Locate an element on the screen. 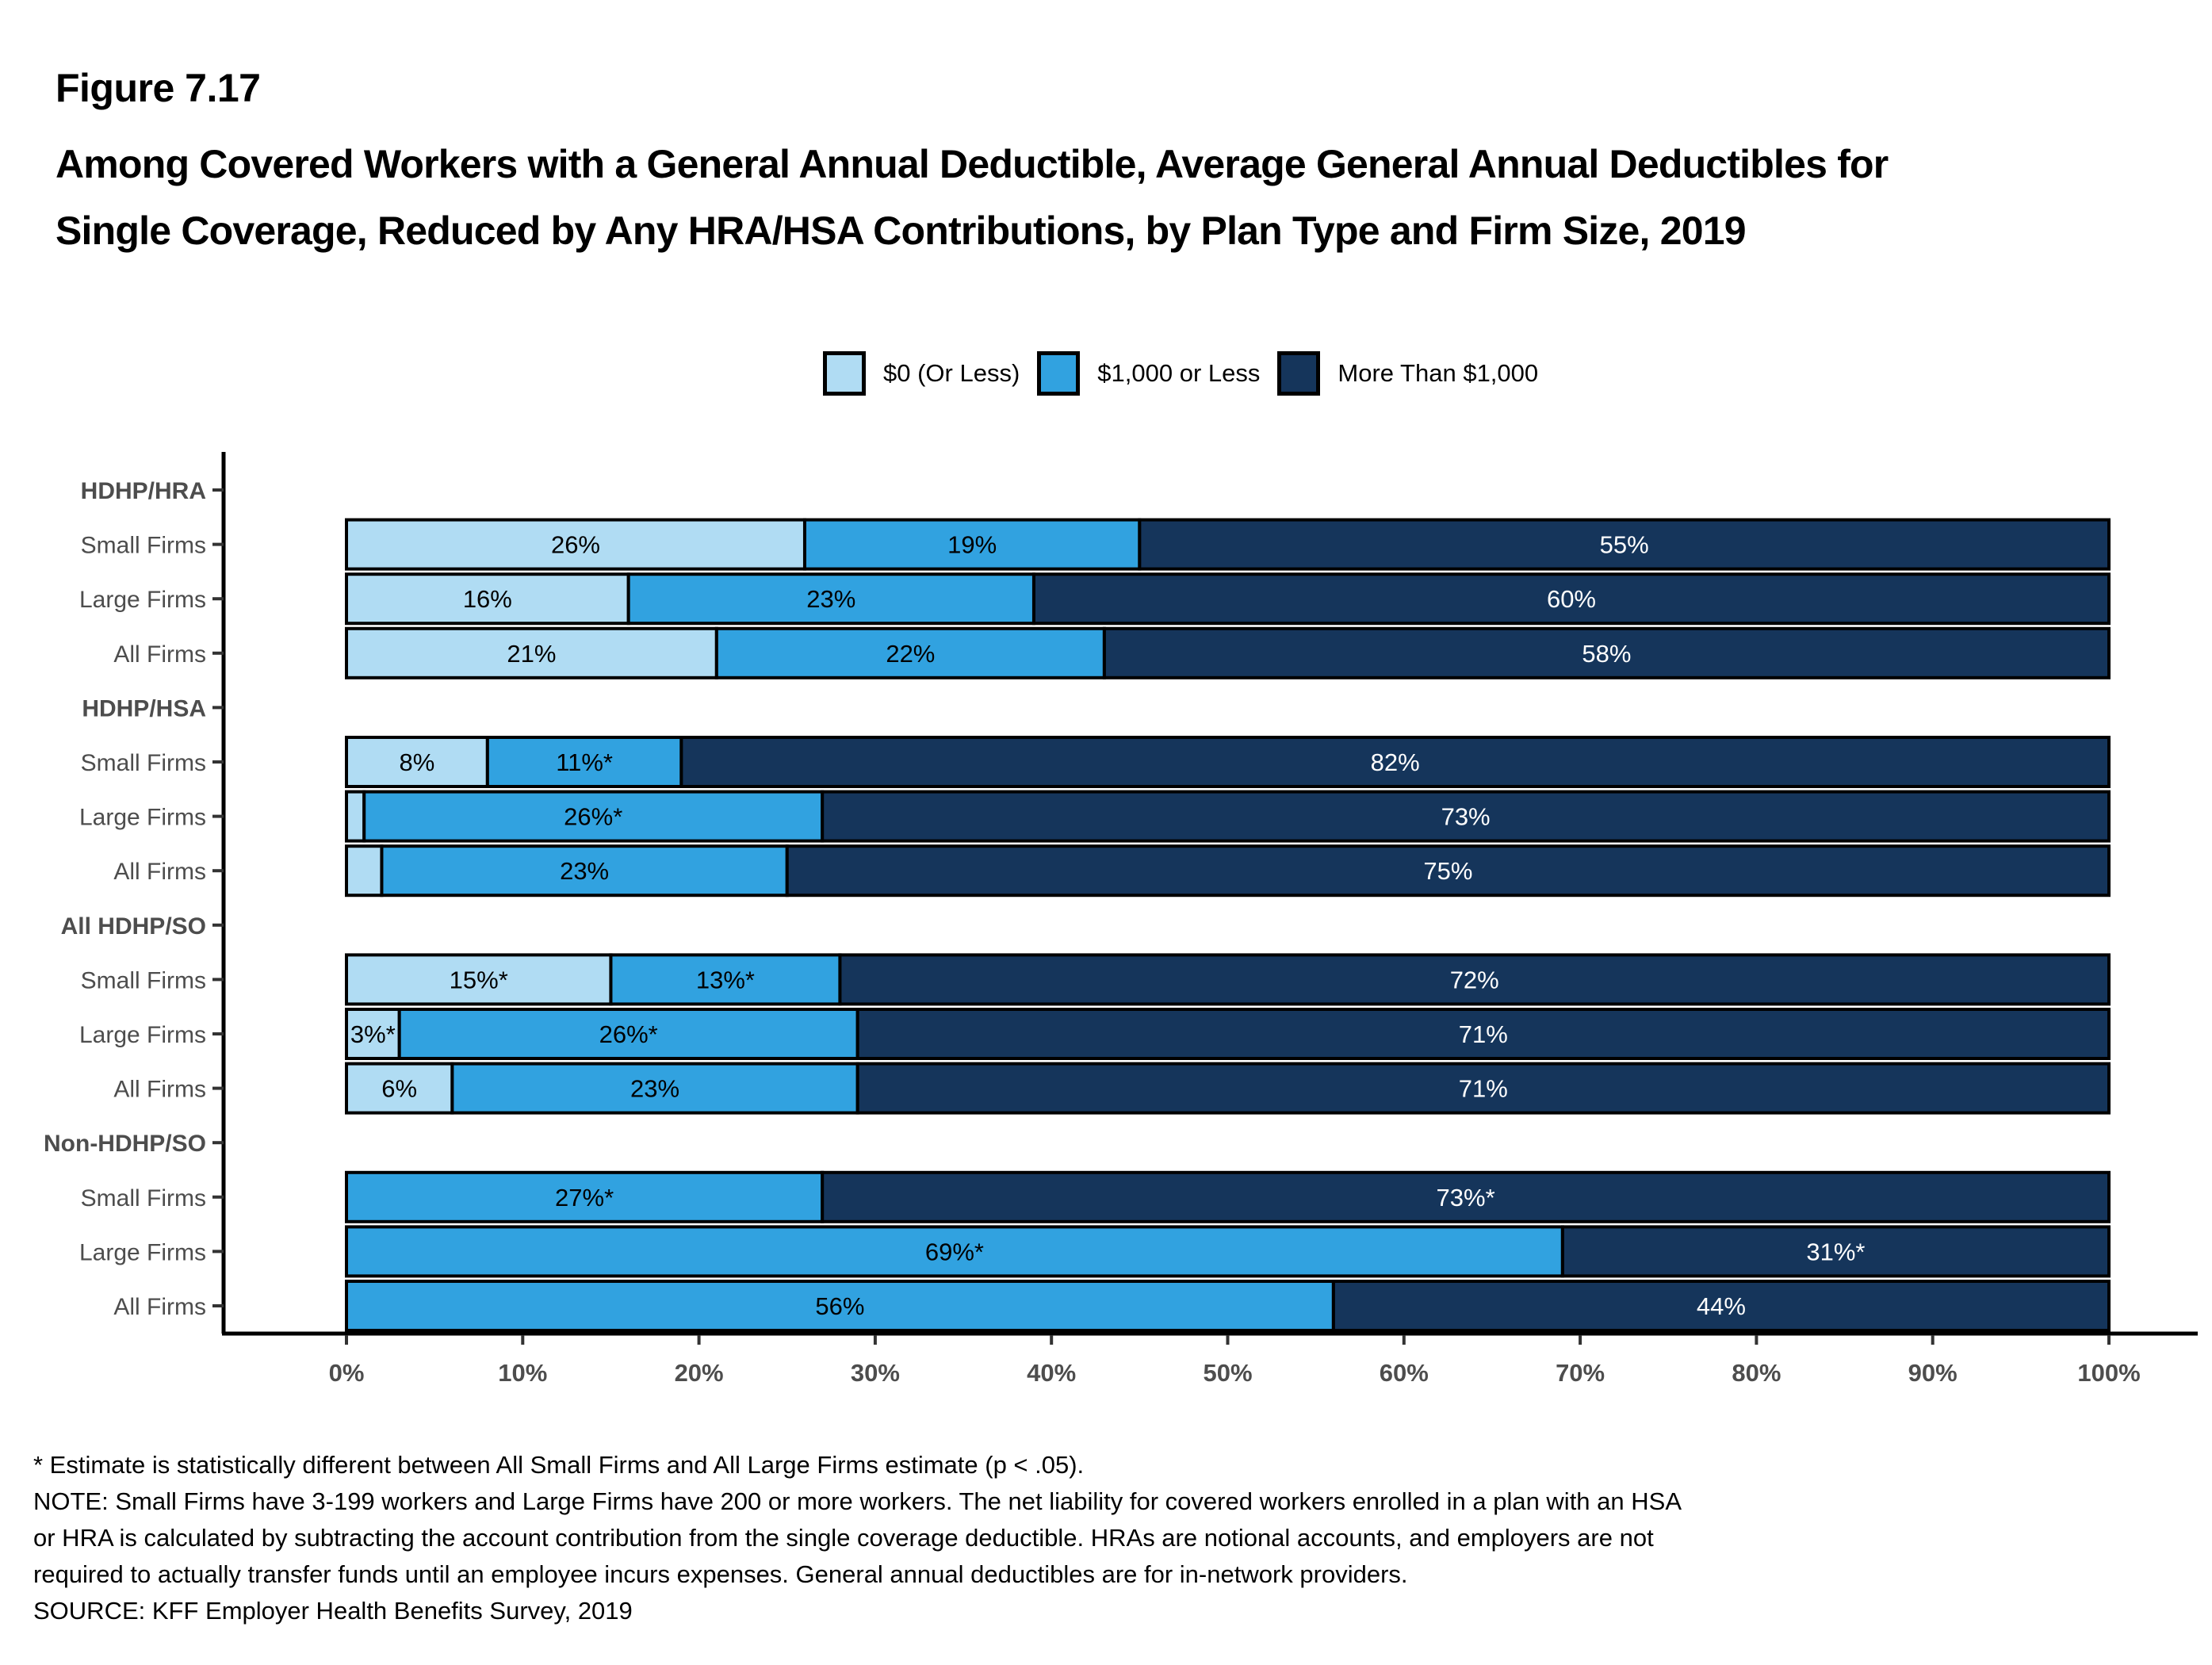  group-label: HDHP/HSA is located at coordinates (144, 708).